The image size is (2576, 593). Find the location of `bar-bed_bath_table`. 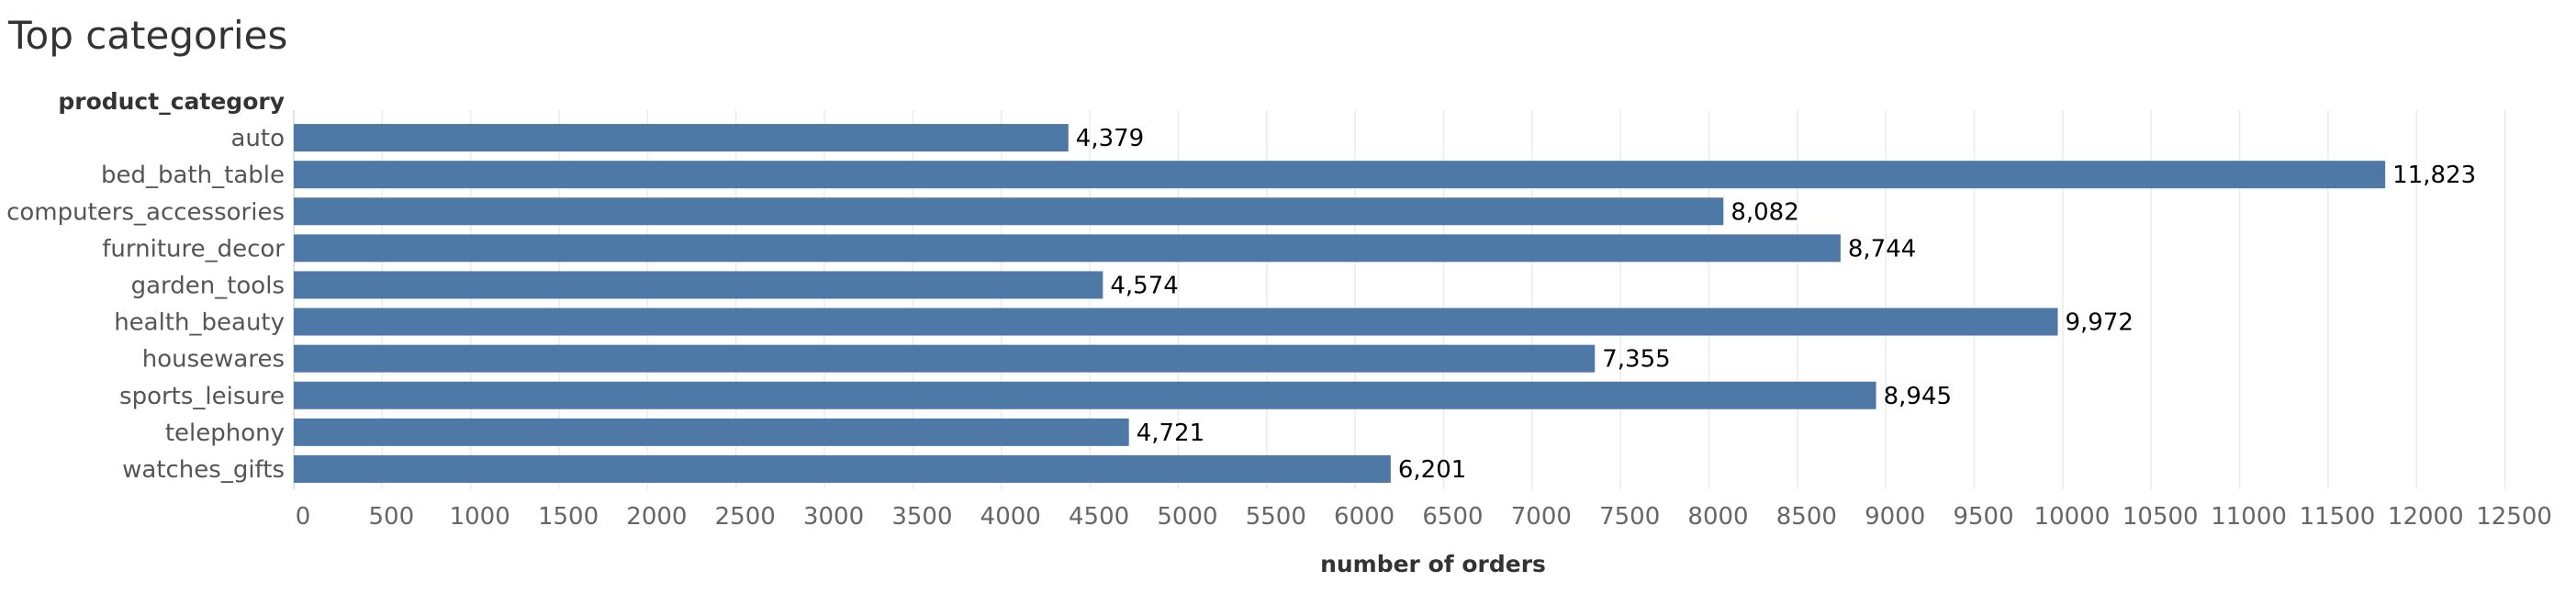

bar-bed_bath_table is located at coordinates (1340, 175).